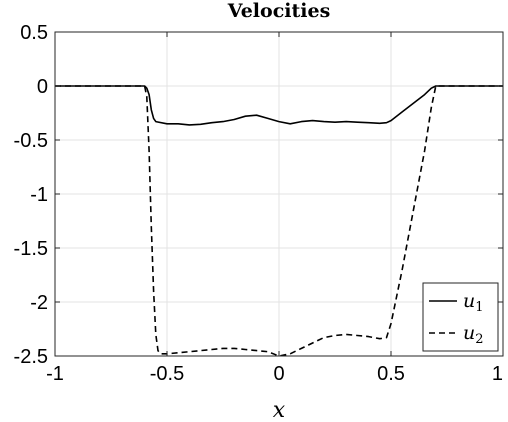  I want to click on legend-subscript: 1, so click(479, 307).